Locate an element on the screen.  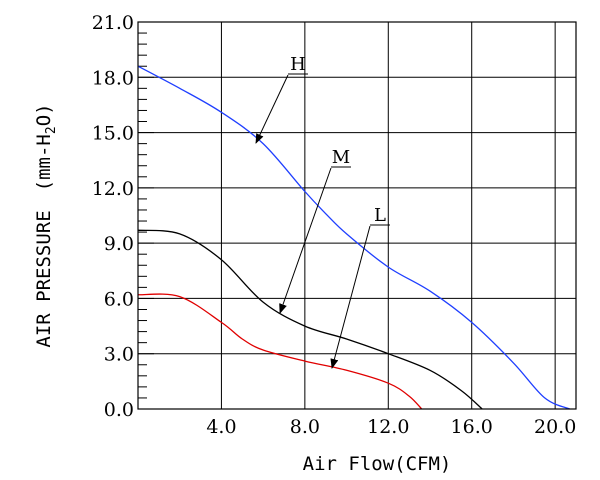
y-axis-title-subscript: 2 is located at coordinates (51, 130).